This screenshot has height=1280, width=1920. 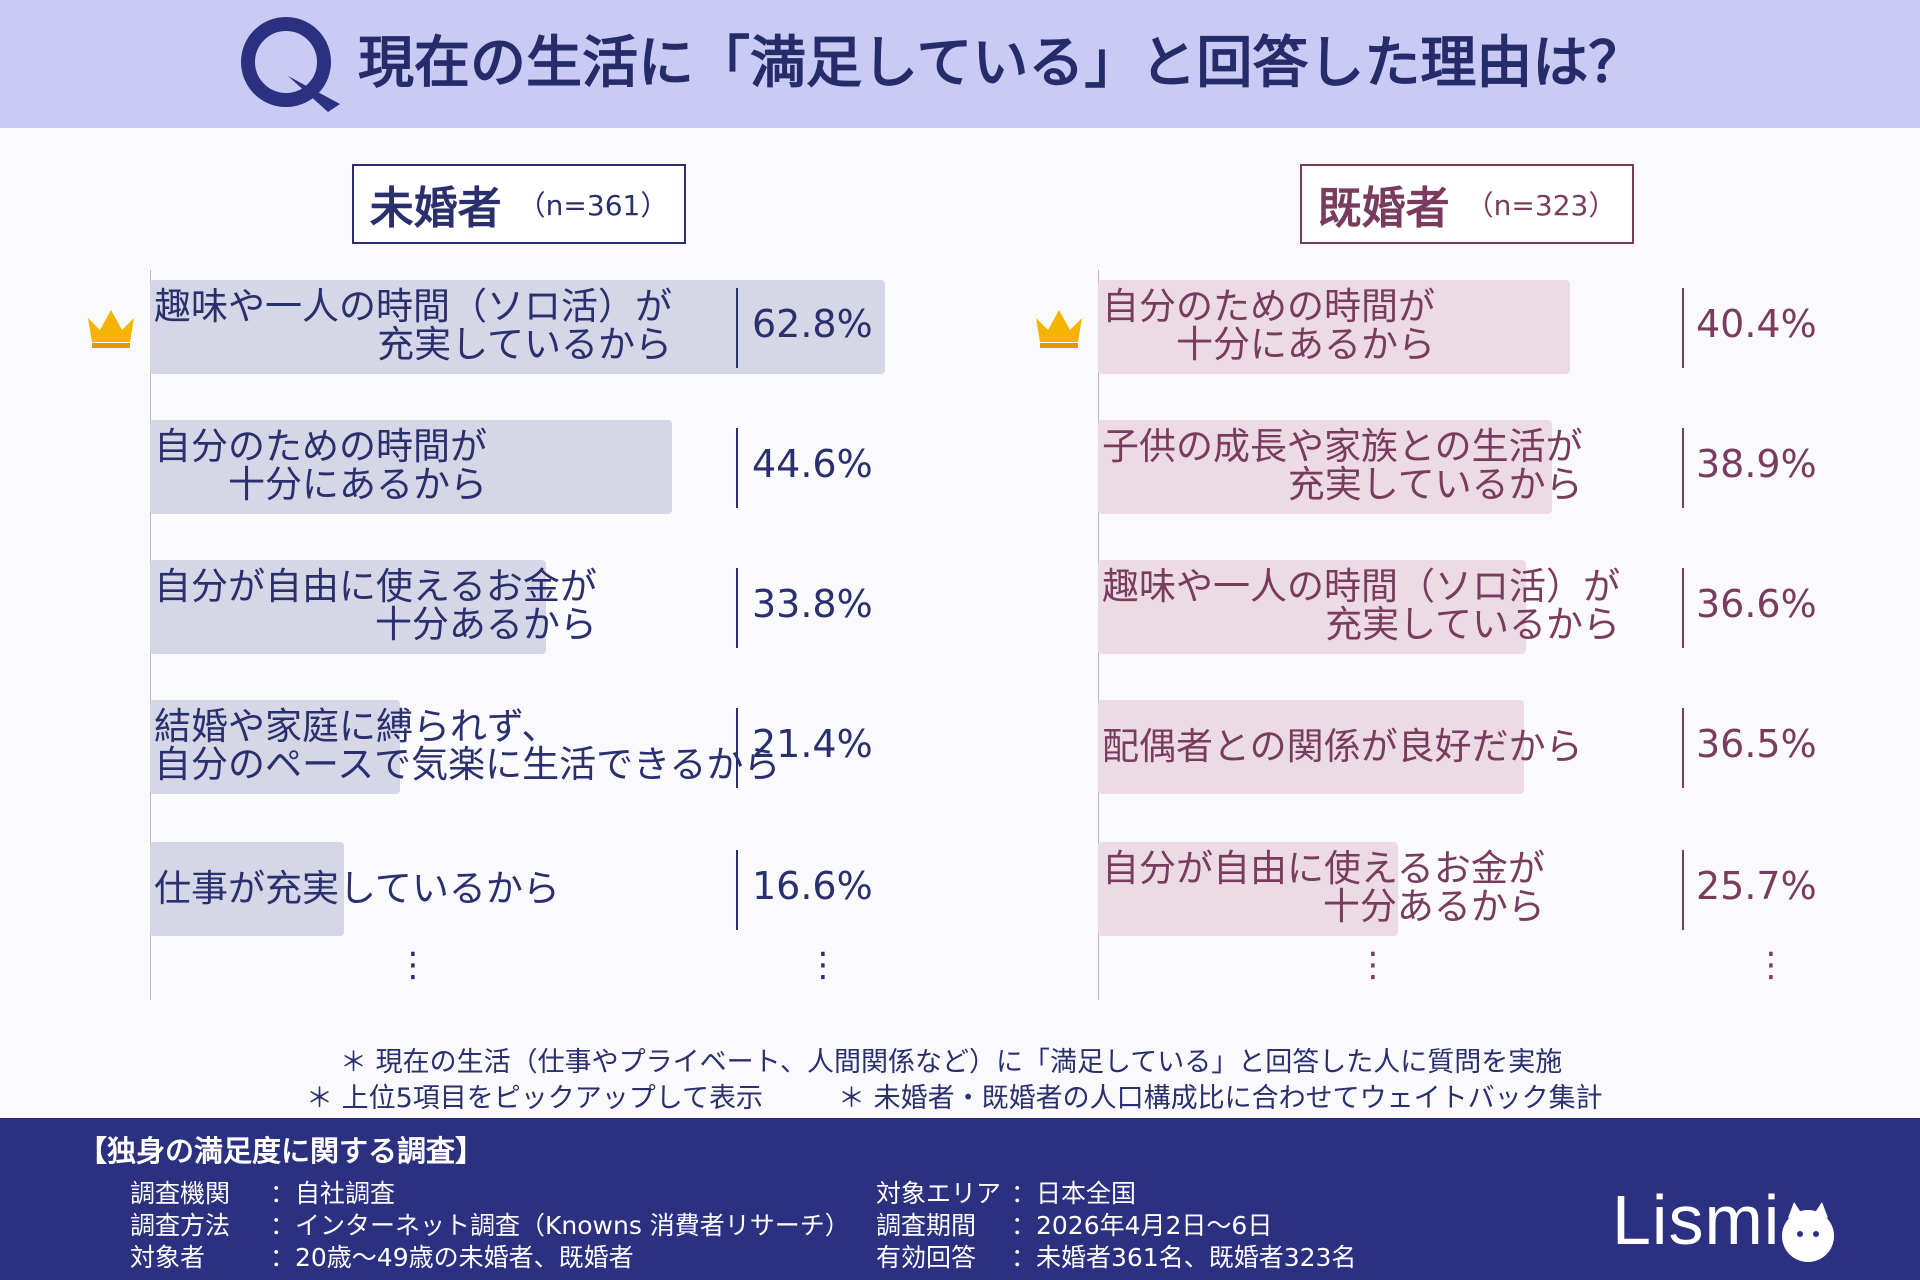 What do you see at coordinates (382, 1257) in the screenshot?
I see `footer-row: 対象者 ：20歳～49歳の未婚者、既婚者` at bounding box center [382, 1257].